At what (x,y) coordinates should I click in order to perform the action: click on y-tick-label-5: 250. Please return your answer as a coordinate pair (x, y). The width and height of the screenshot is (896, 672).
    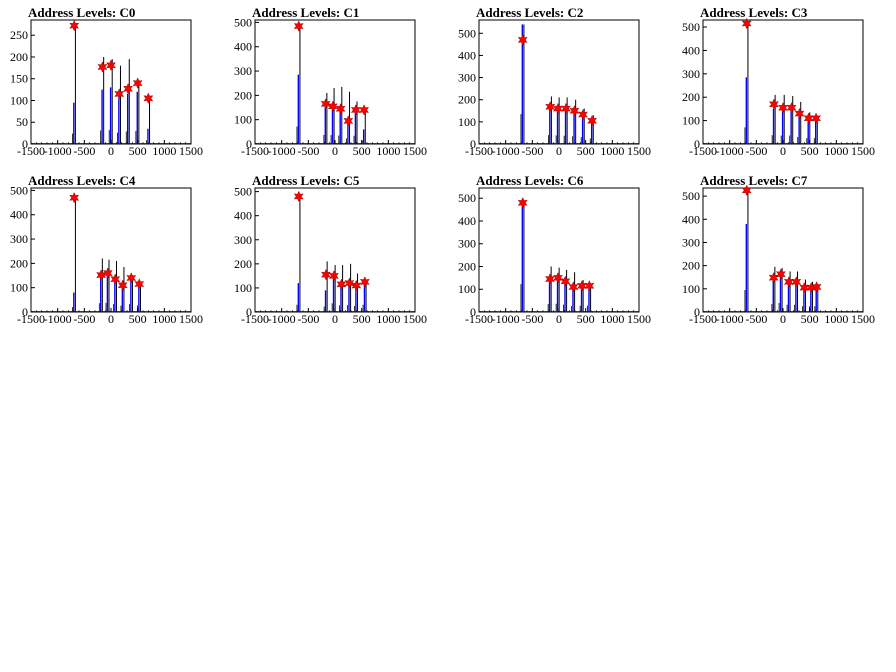
    Looking at the image, I should click on (19, 35).